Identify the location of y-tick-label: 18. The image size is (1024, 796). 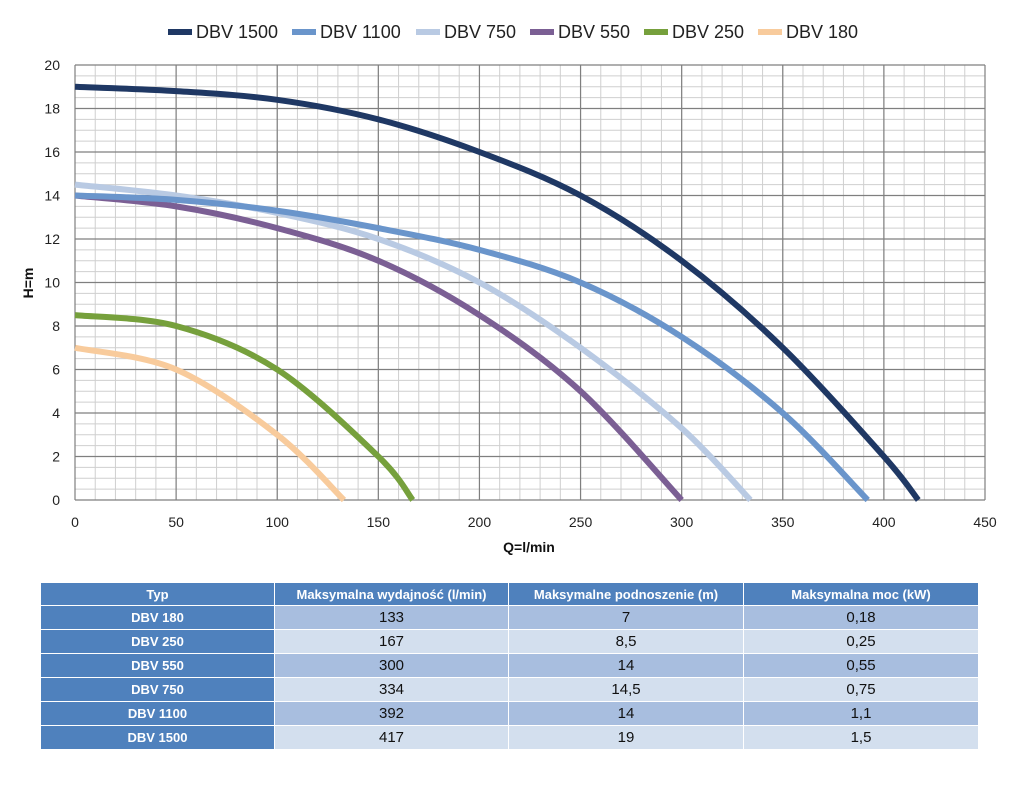
(52, 109).